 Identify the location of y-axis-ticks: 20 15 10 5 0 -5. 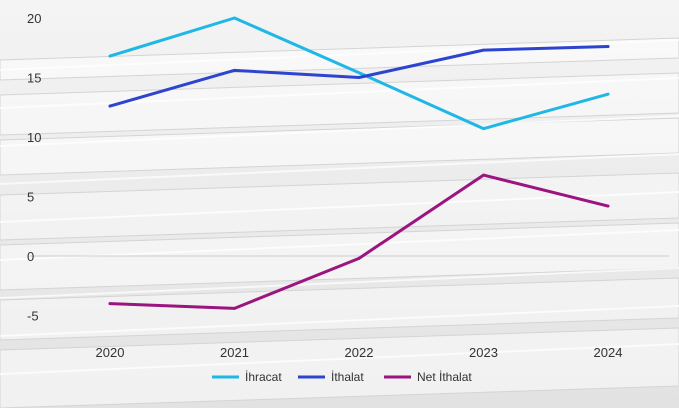
(34, 167).